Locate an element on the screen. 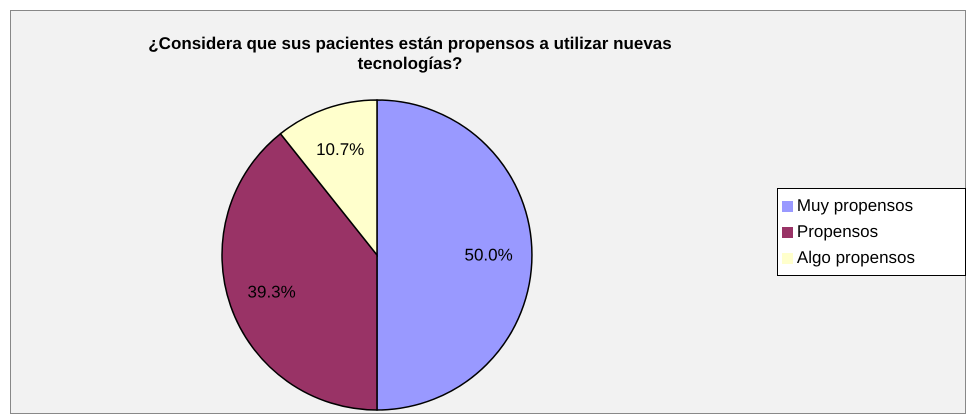  legend-label: Propensos is located at coordinates (837, 231).